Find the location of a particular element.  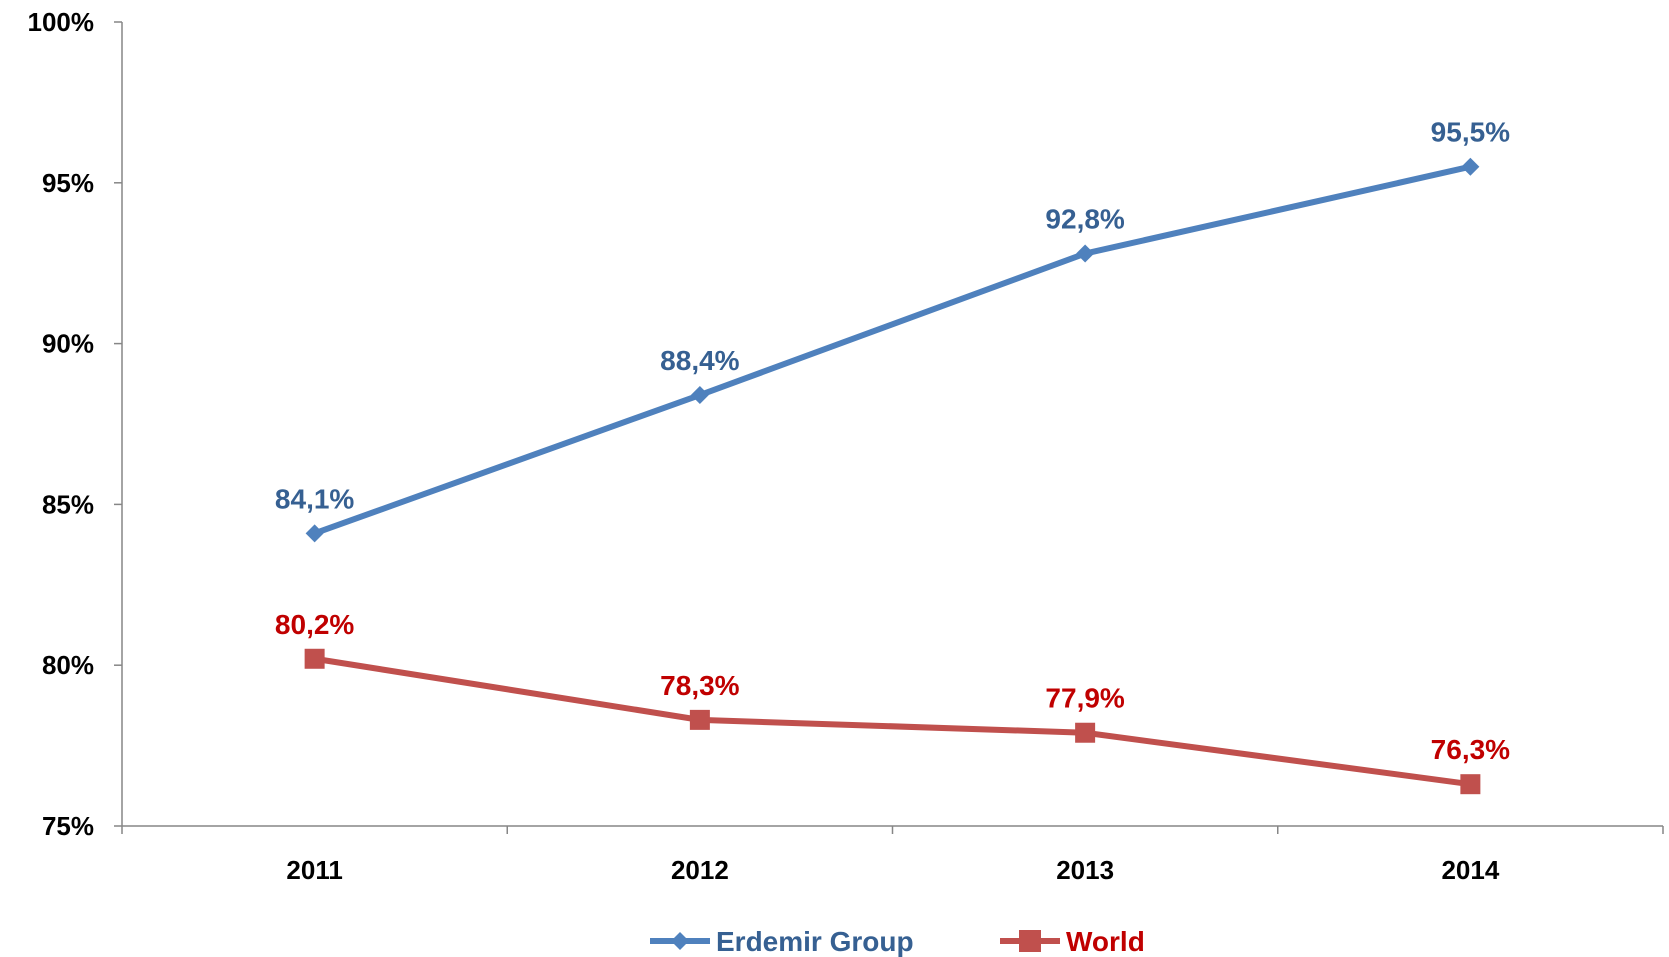

y-tick-label: 75% is located at coordinates (68, 826).